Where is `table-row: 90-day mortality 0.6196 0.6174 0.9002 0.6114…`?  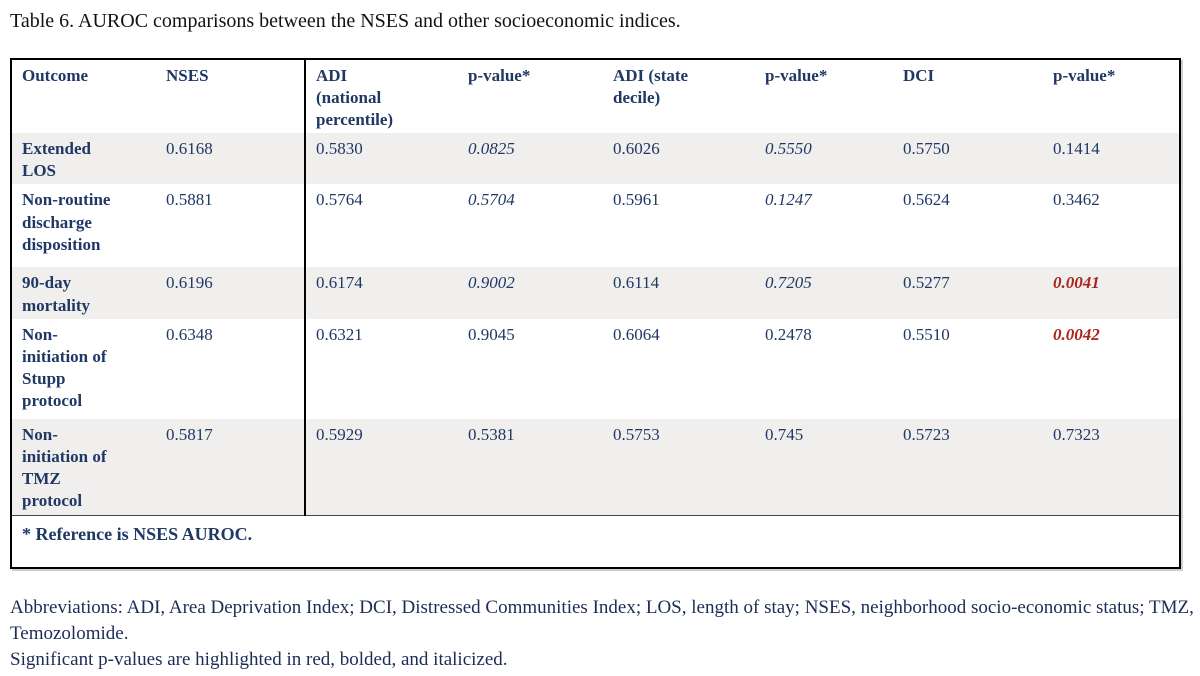
table-row: 90-day mortality 0.6196 0.6174 0.9002 0.6114… is located at coordinates (595, 293).